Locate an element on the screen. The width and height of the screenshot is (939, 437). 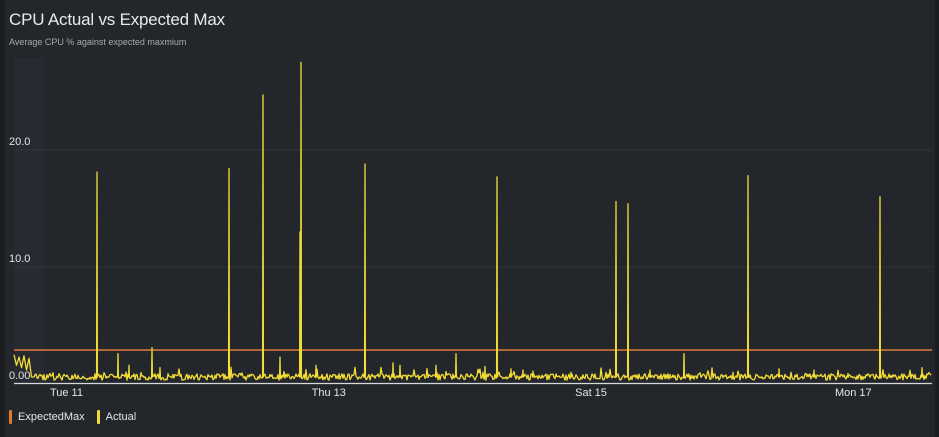
legend: ExpectedMax Actual is located at coordinates (78, 417).